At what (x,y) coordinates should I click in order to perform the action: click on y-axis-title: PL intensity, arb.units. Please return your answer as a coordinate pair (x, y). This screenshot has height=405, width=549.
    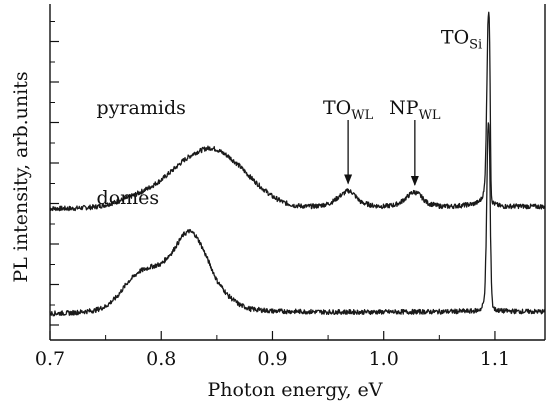
    Looking at the image, I should click on (21, 176).